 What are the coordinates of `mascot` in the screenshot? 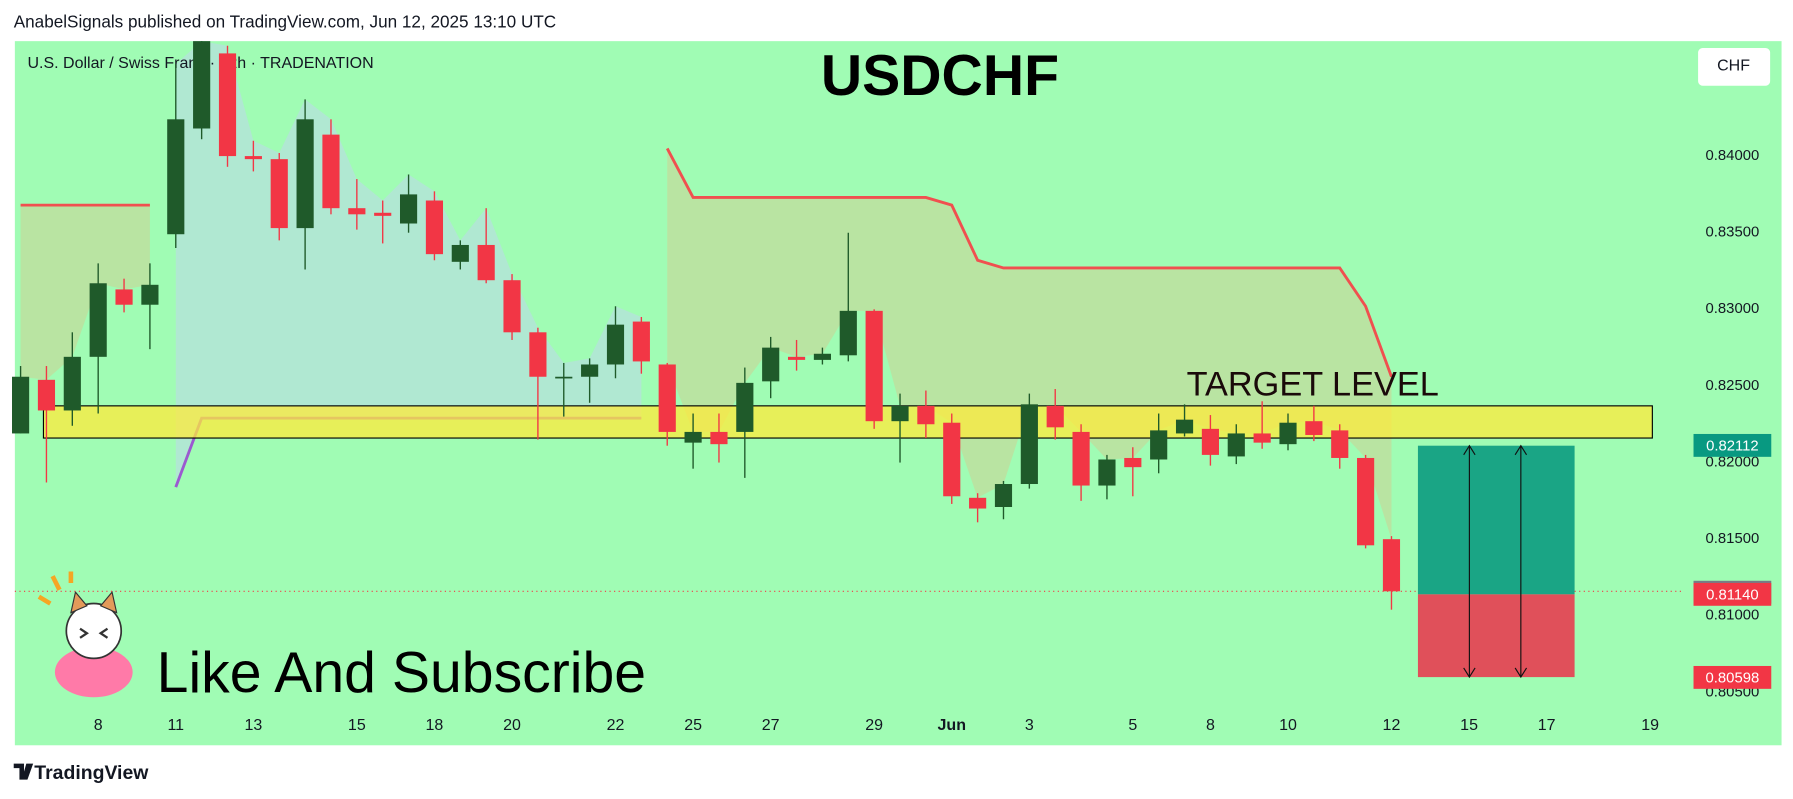 It's located at (85, 634).